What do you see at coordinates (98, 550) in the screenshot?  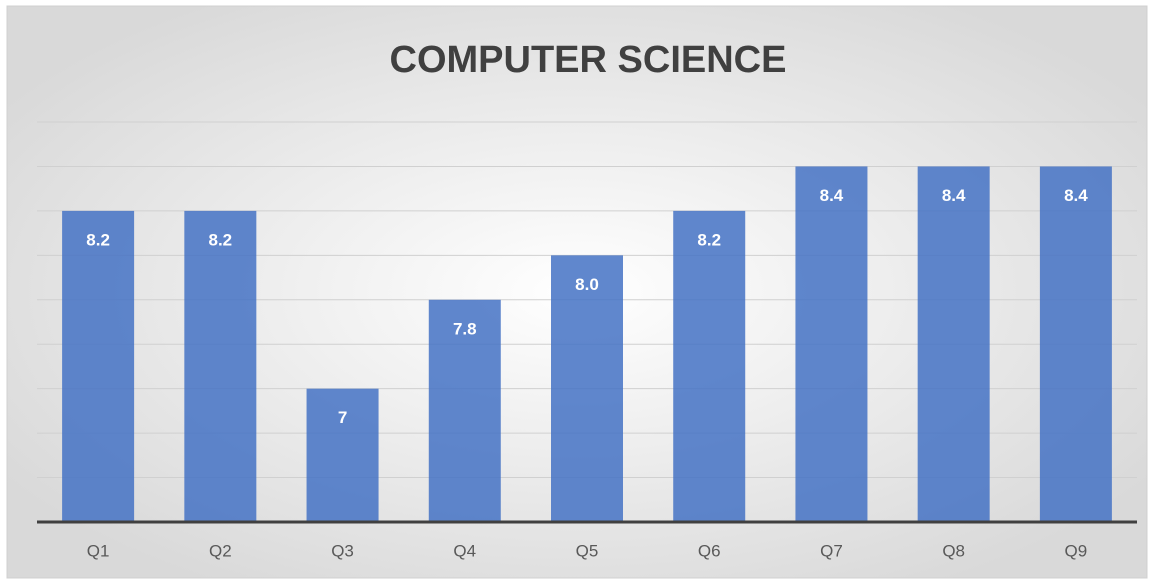 I see `x-tick-label: Q1` at bounding box center [98, 550].